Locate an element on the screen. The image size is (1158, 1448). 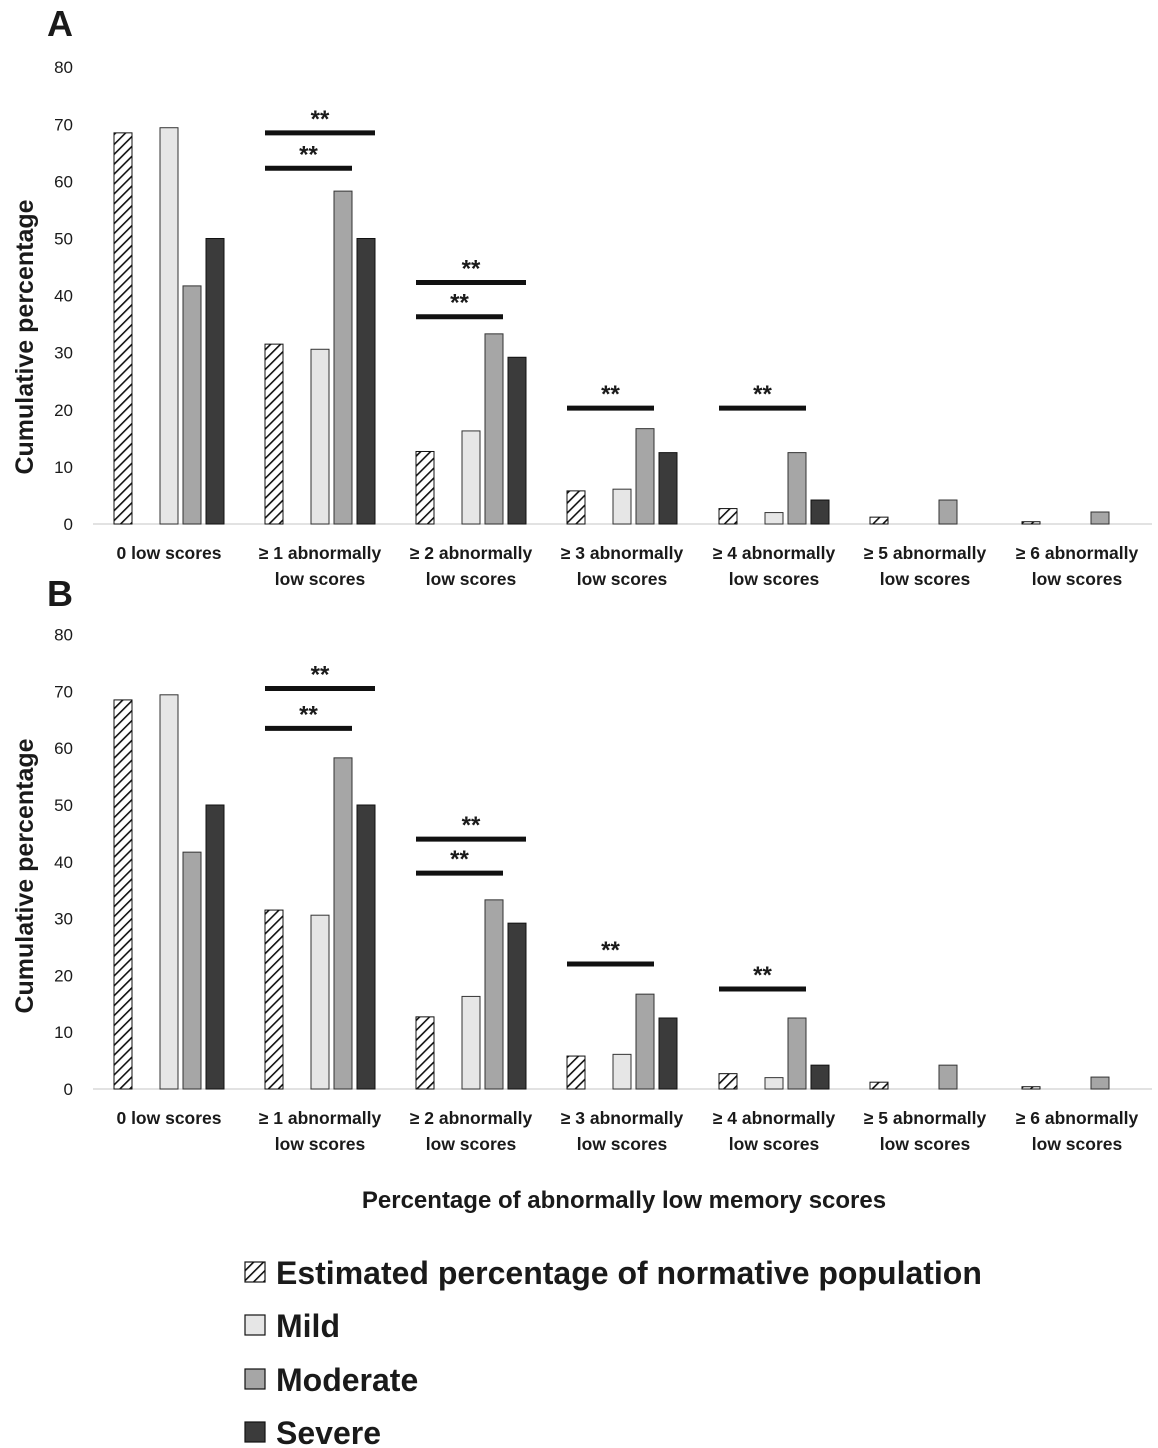
y-tick-label: 40 is located at coordinates (63, 862).